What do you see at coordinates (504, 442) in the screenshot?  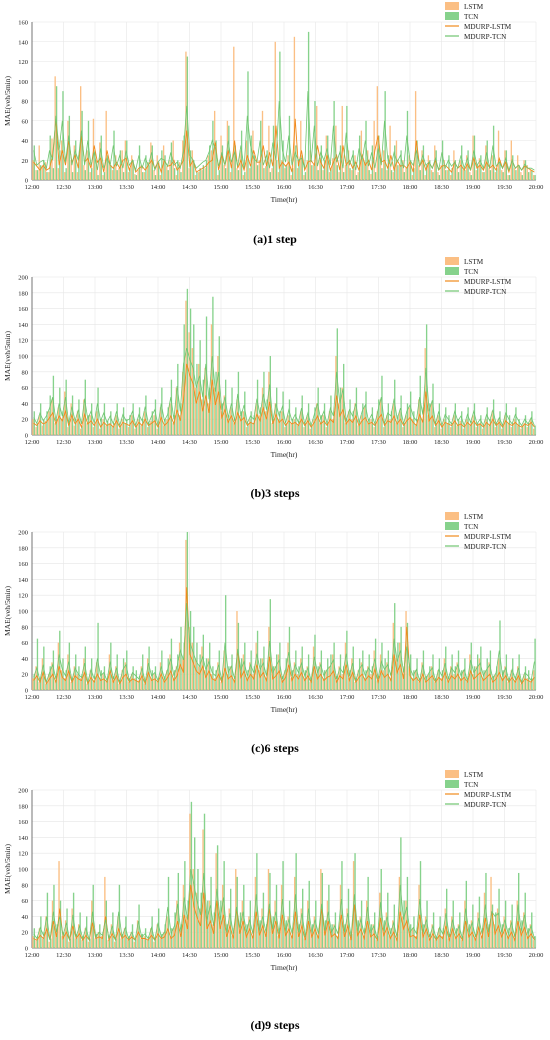 I see `x-tick-label: 19:30` at bounding box center [504, 442].